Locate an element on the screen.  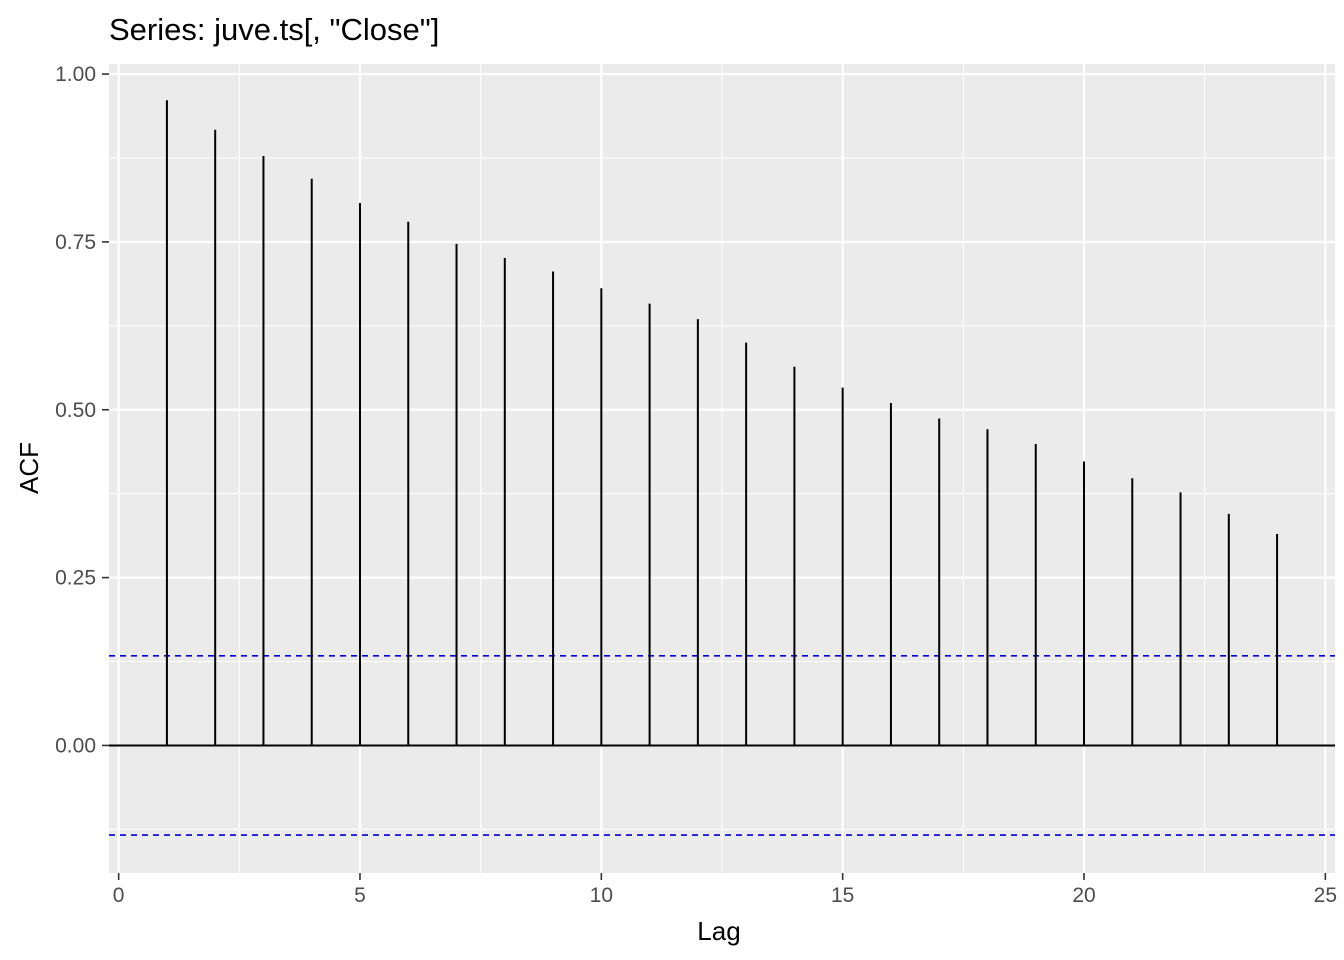
x-tick-label: 20 is located at coordinates (1083, 895).